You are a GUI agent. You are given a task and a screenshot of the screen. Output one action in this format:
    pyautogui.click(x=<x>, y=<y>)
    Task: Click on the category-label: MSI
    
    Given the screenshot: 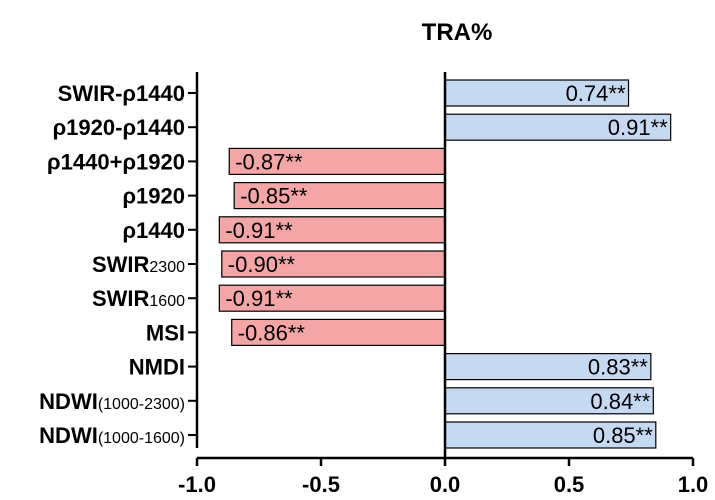 What is the action you would take?
    pyautogui.click(x=165, y=332)
    